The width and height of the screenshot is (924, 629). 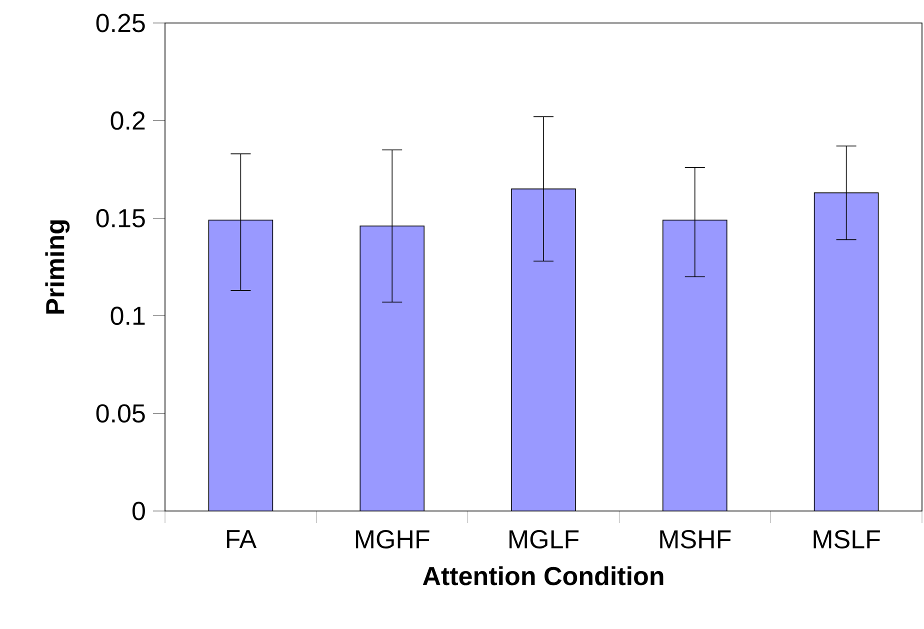 What do you see at coordinates (241, 539) in the screenshot?
I see `x-tick-label: FA` at bounding box center [241, 539].